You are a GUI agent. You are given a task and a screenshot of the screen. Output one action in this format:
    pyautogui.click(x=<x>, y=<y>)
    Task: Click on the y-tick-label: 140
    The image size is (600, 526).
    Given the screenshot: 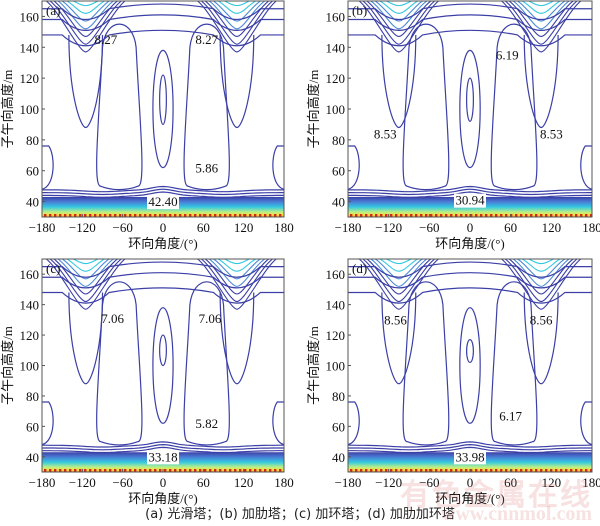 What is the action you would take?
    pyautogui.click(x=336, y=305)
    